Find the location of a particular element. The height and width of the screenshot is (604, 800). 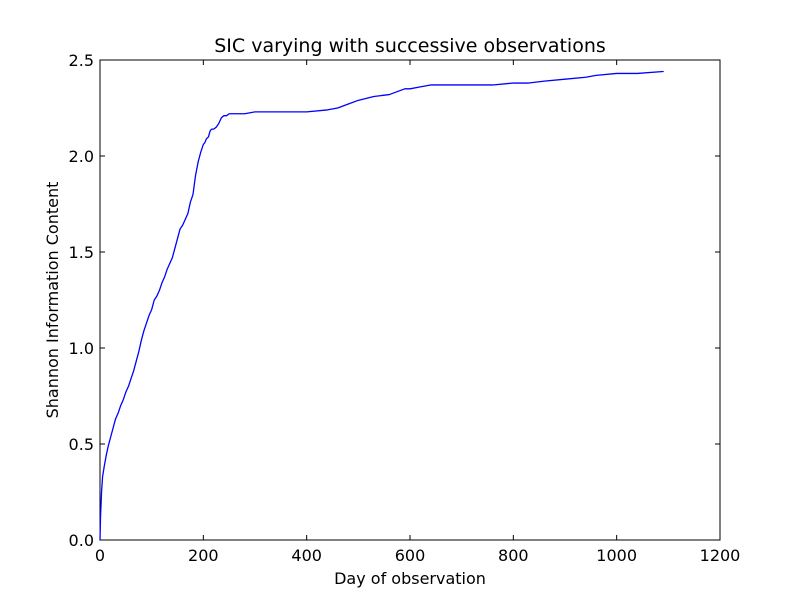

y-axis-label: Shannon Information Content is located at coordinates (52, 300).